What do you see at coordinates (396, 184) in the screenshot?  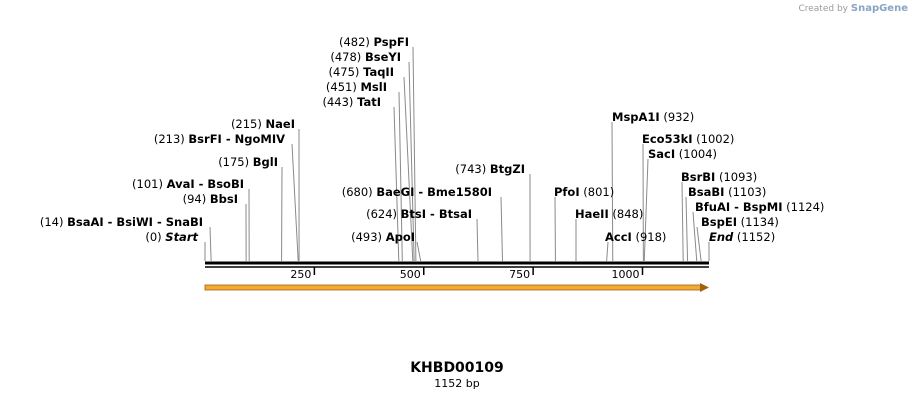 I see `site-line-tati` at bounding box center [396, 184].